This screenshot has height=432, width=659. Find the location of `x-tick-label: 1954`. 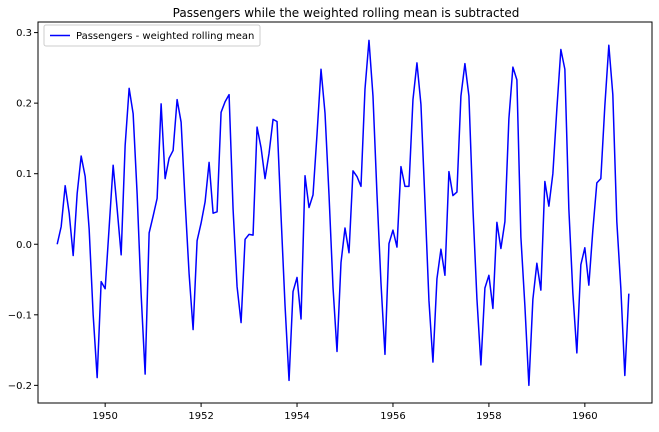

x-tick-label: 1954 is located at coordinates (296, 416).